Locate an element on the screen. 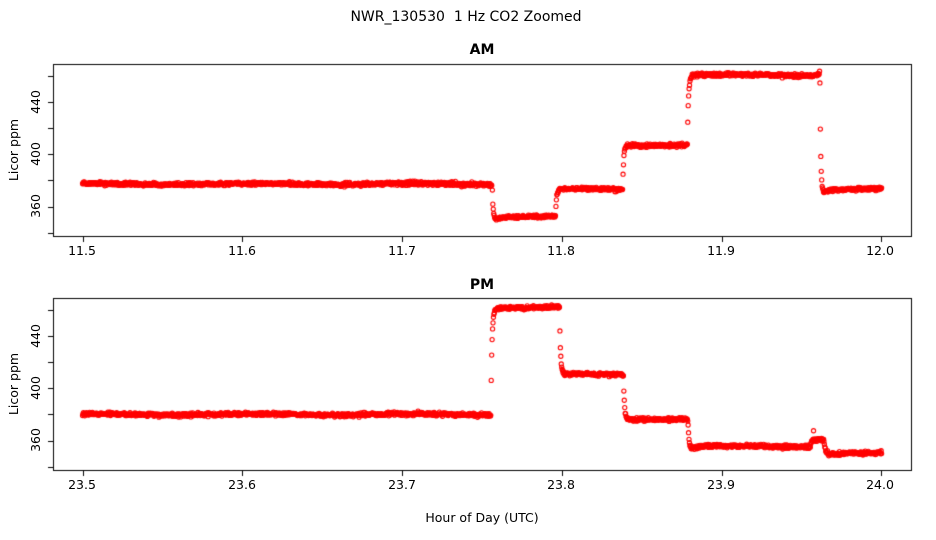 This screenshot has width=936, height=540. x-tick-label: 23.7 is located at coordinates (402, 484).